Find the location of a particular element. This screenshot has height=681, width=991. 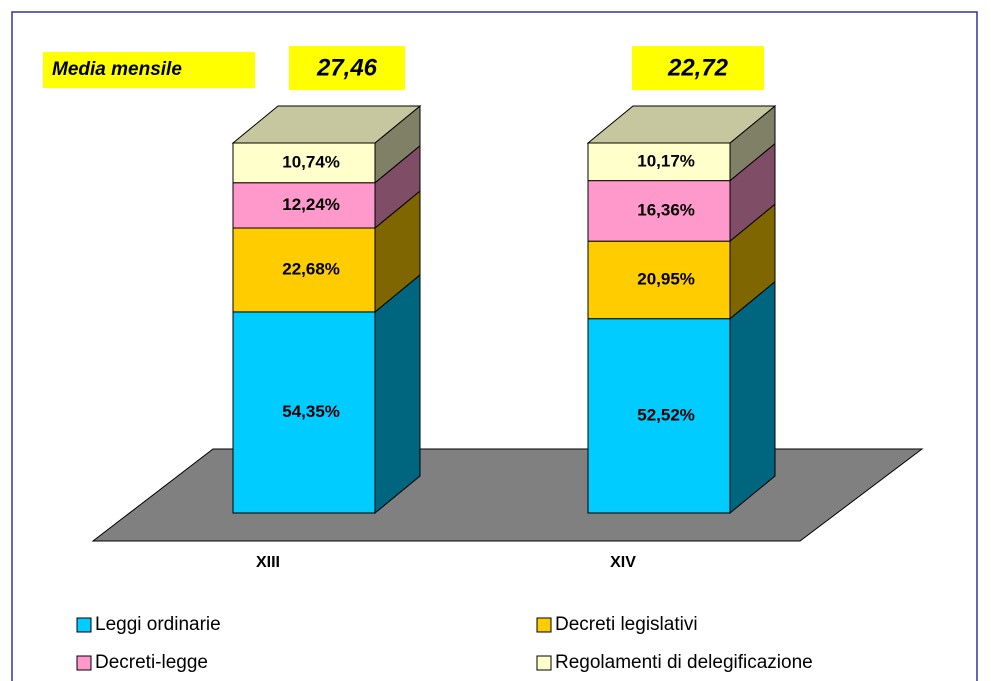

annotation-value: 22,72 is located at coordinates (698, 67).